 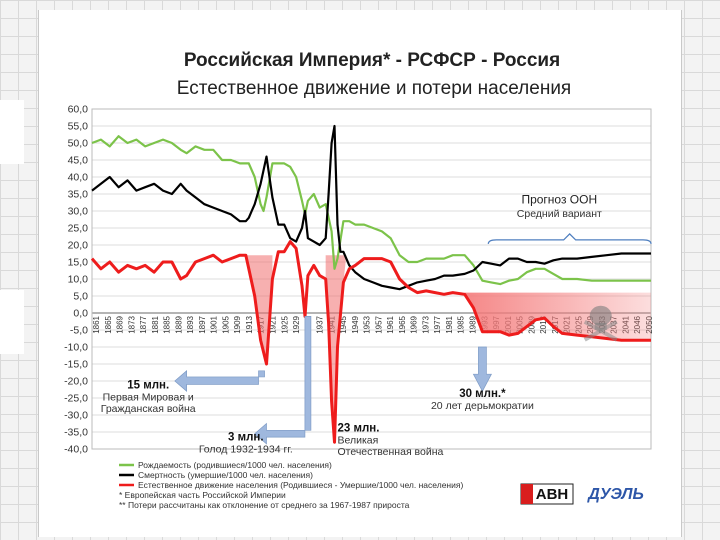 I want to click on loss-description: Голод 1932-1934 гг., so click(x=246, y=450).